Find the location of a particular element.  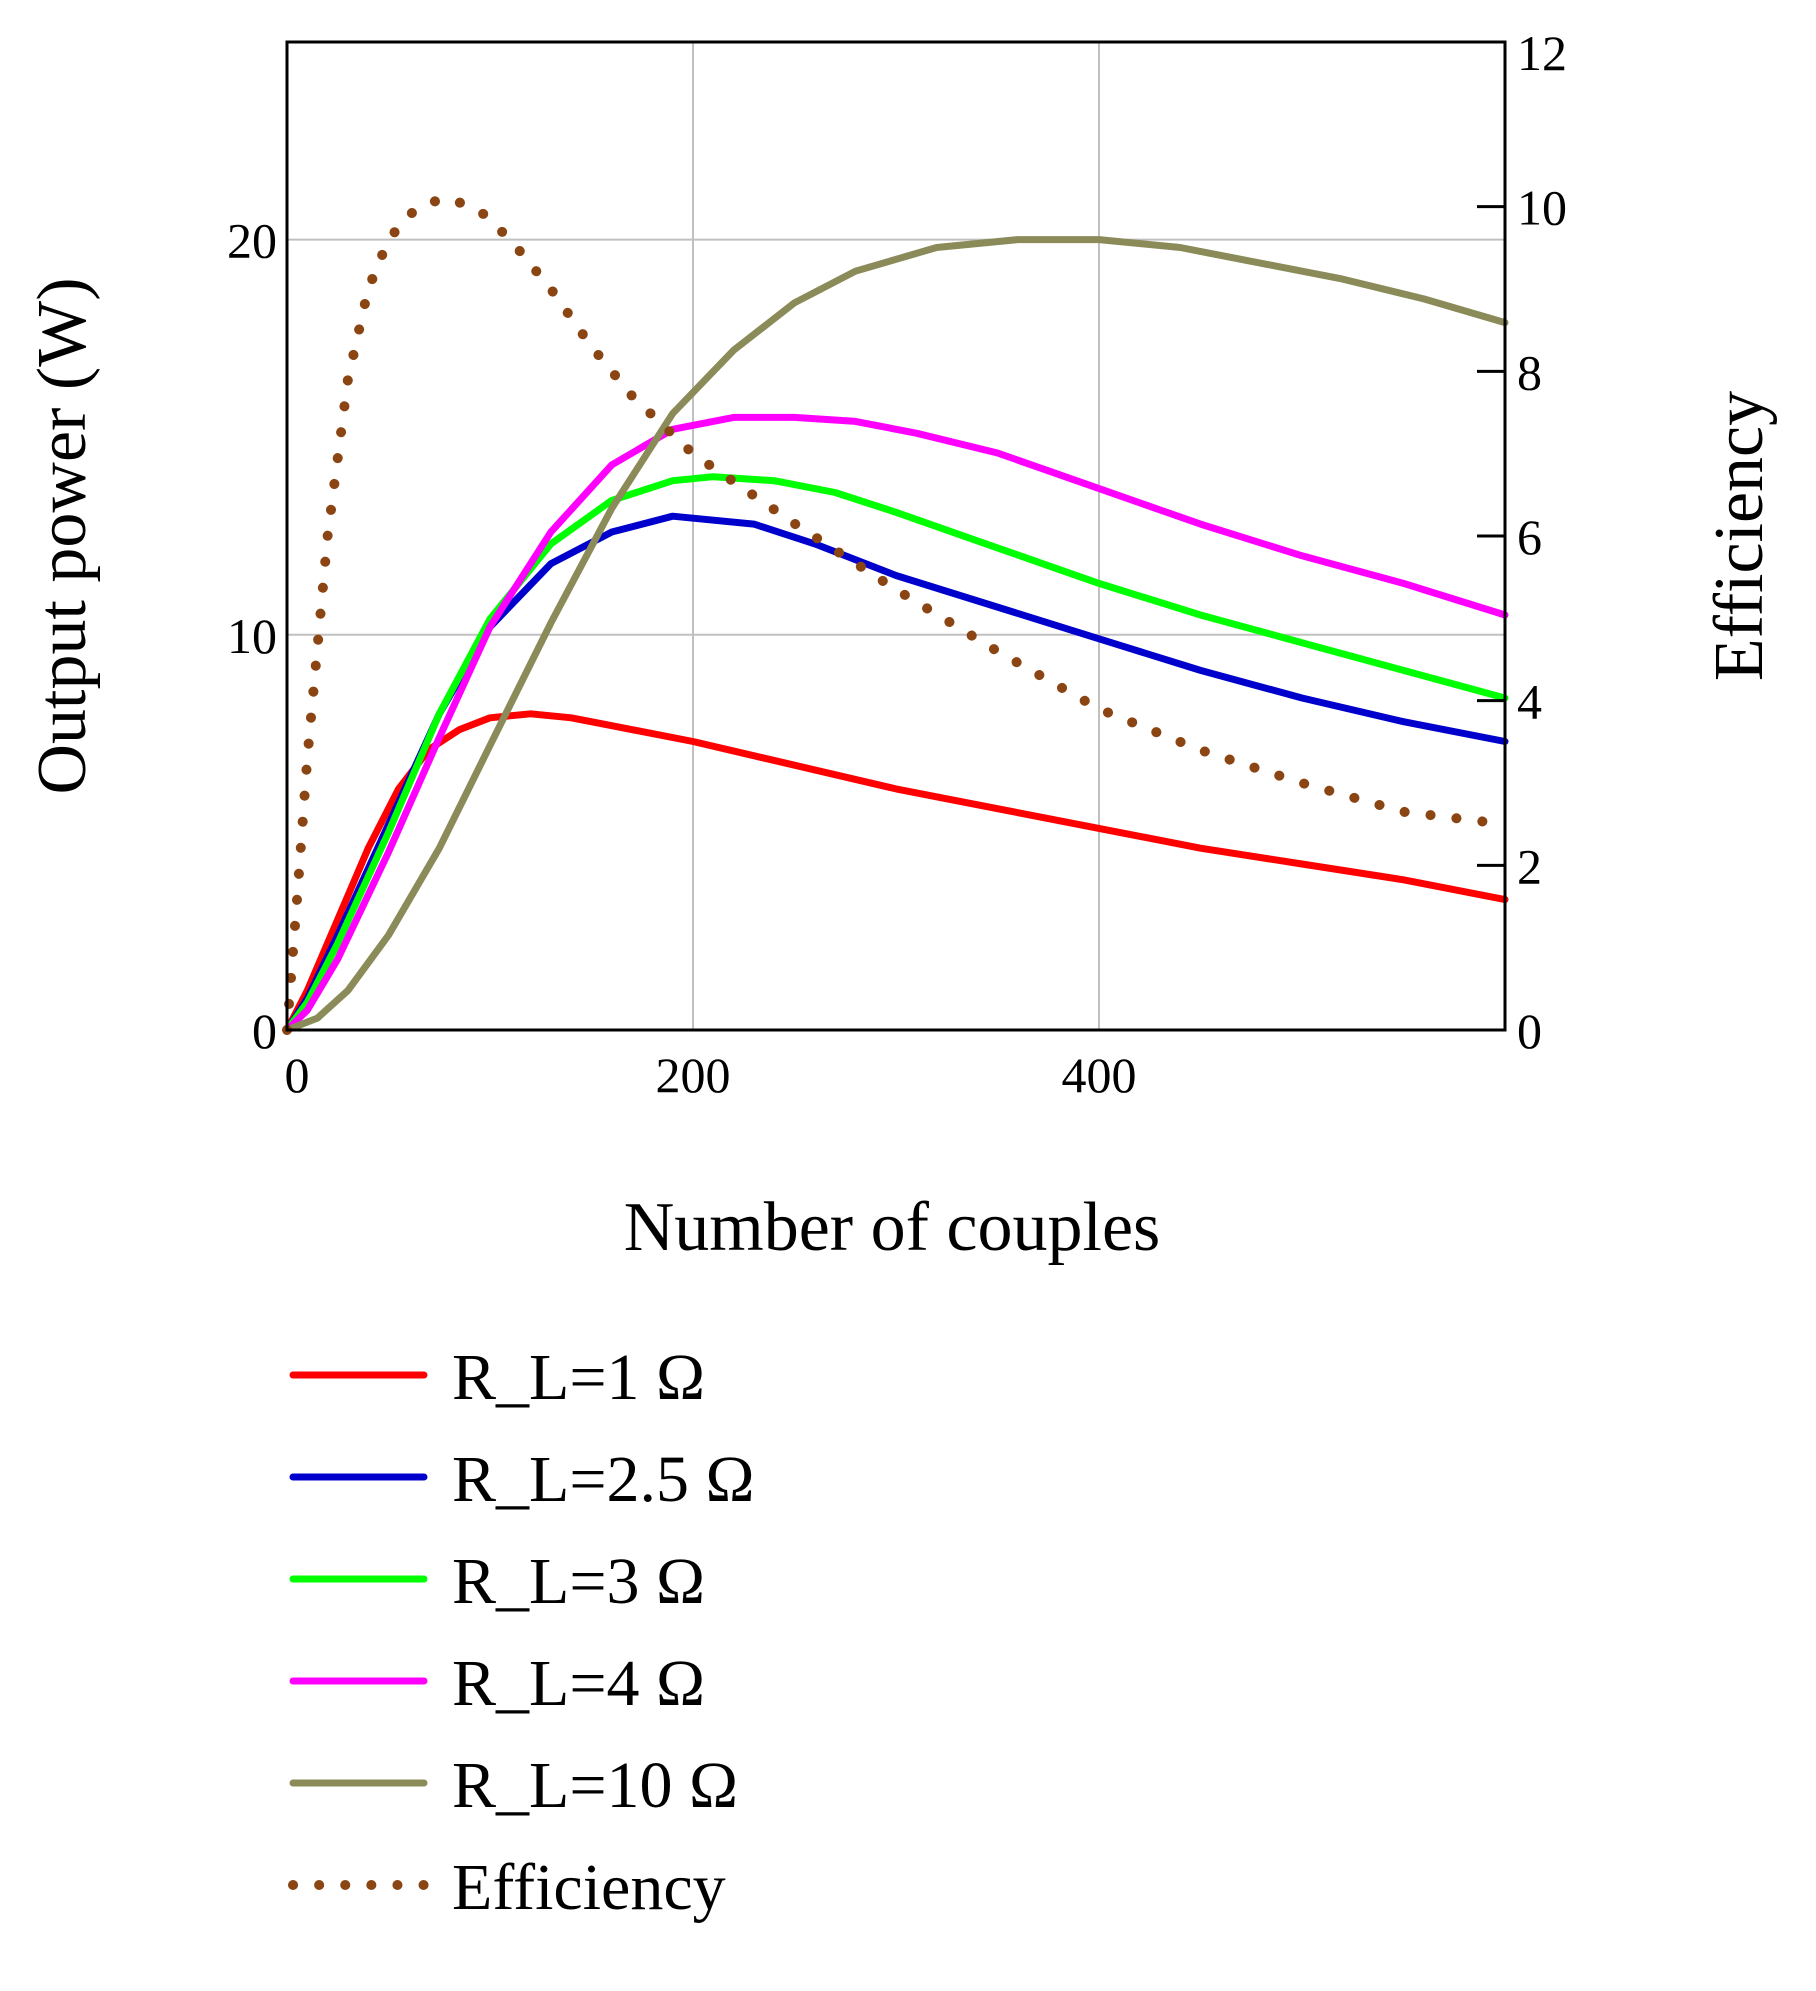

x-tick-label: 200 is located at coordinates (693, 1075).